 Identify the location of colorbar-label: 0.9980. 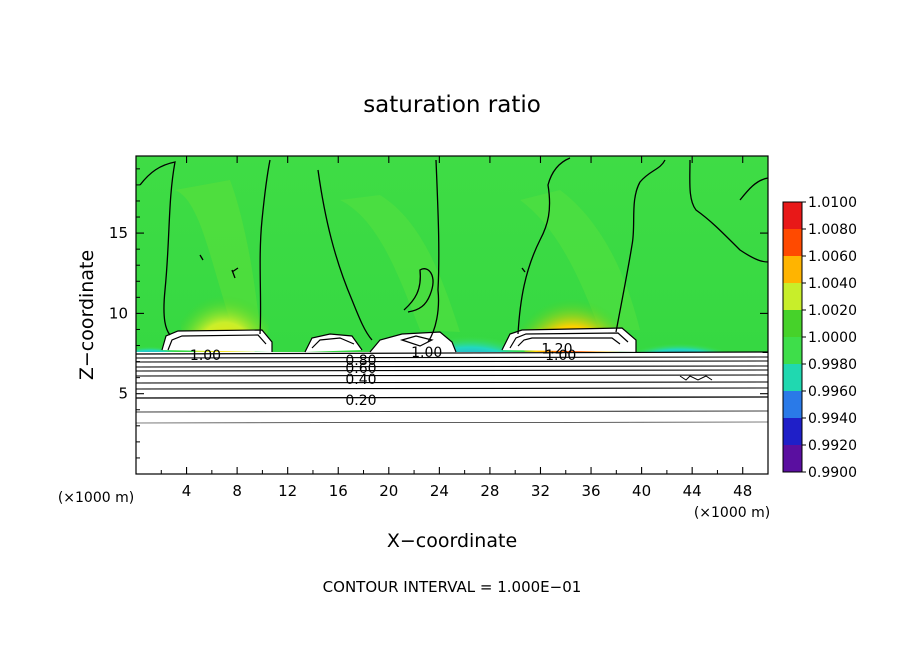
(832, 365).